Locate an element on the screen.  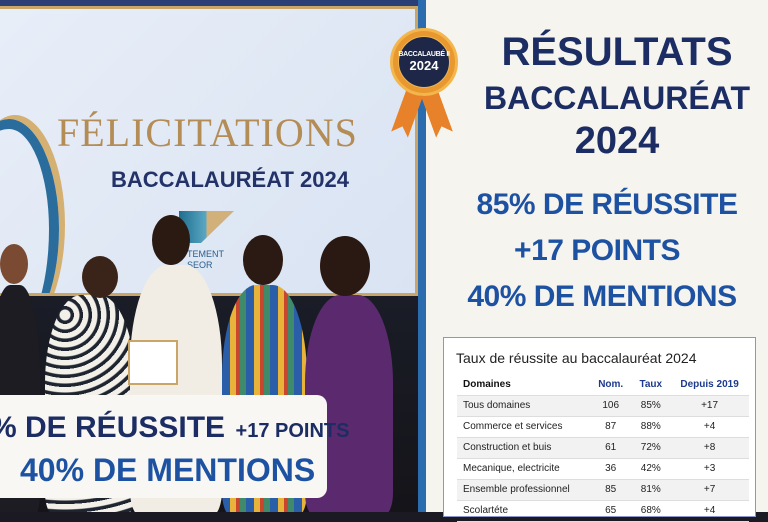
caption-mentions: 40% DE MENTIONS is located at coordinates (168, 470).